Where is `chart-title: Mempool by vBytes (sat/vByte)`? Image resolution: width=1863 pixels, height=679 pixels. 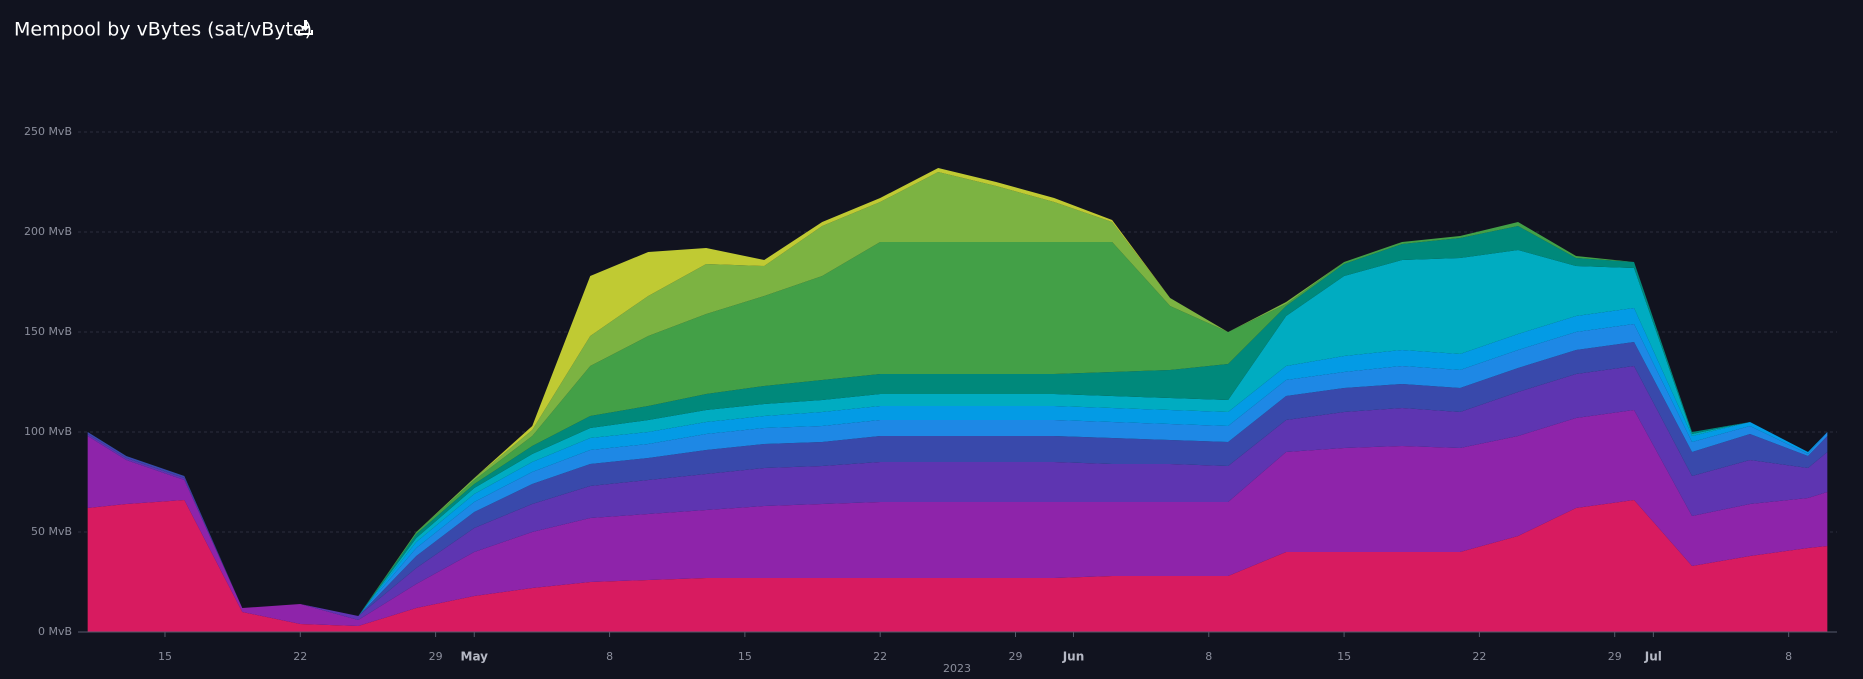
chart-title: Mempool by vBytes (sat/vByte) is located at coordinates (163, 30).